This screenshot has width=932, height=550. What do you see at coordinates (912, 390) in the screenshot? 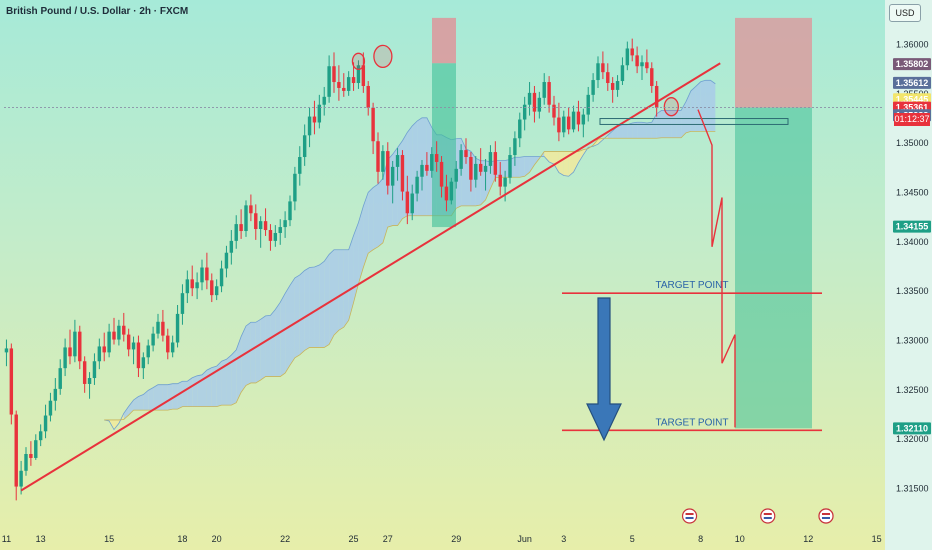
I see `y-tick-label: 1.32500` at bounding box center [912, 390].